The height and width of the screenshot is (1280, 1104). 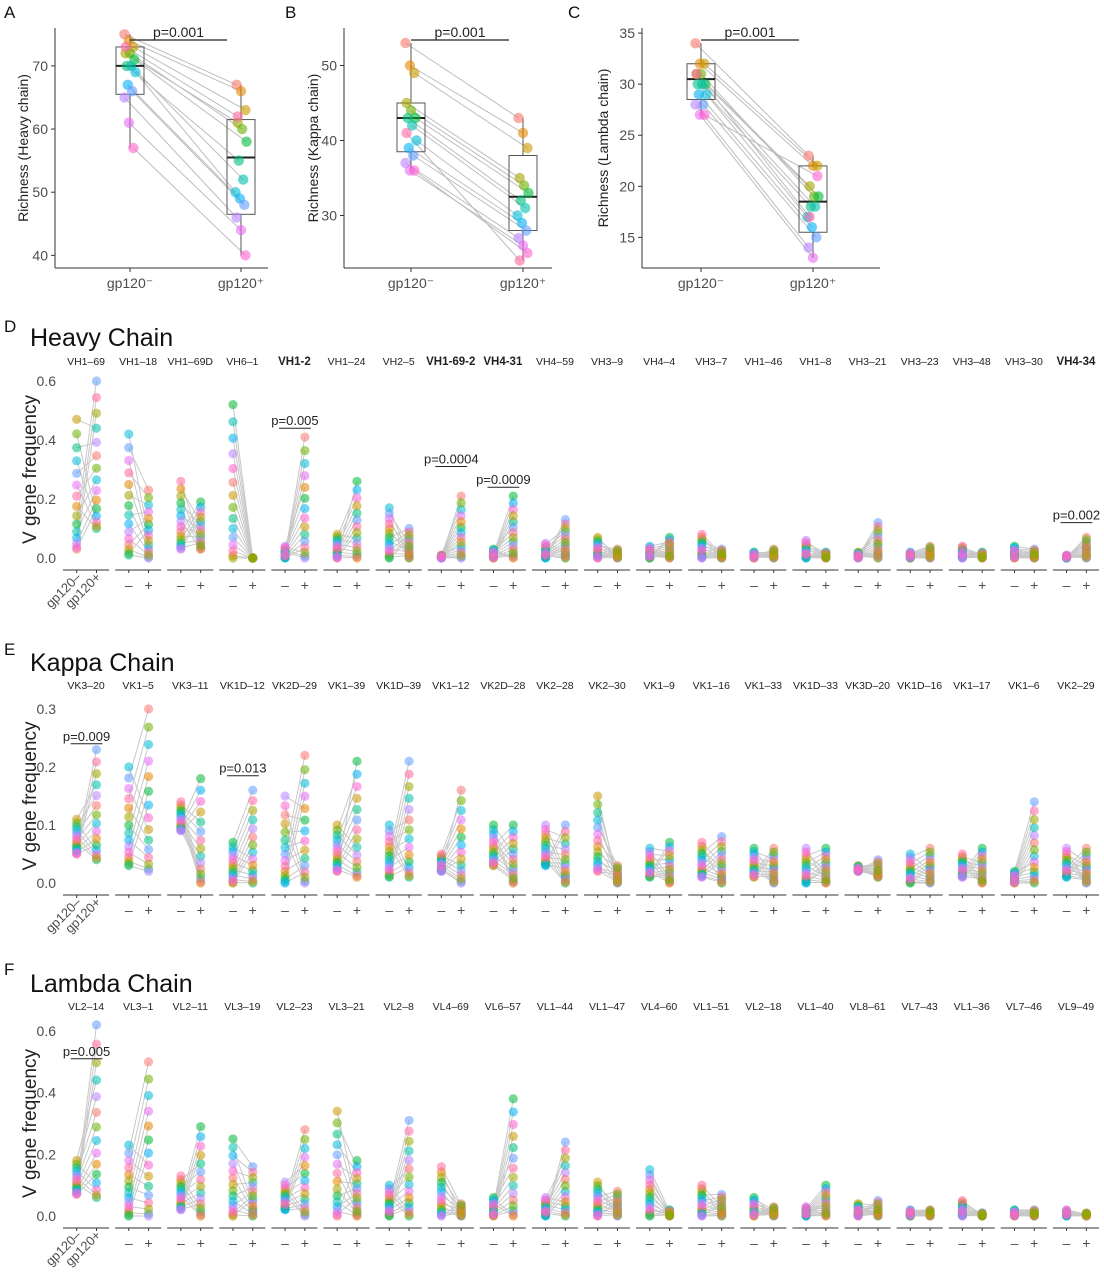 I want to click on panel-c-letter: C, so click(x=574, y=12).